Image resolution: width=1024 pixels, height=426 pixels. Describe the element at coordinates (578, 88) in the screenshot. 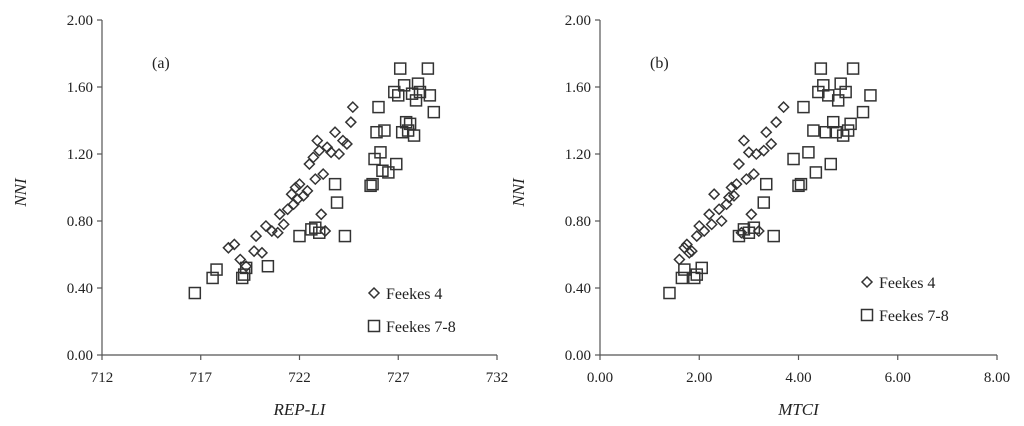

I see `y-tick-label: 1.60` at that location.